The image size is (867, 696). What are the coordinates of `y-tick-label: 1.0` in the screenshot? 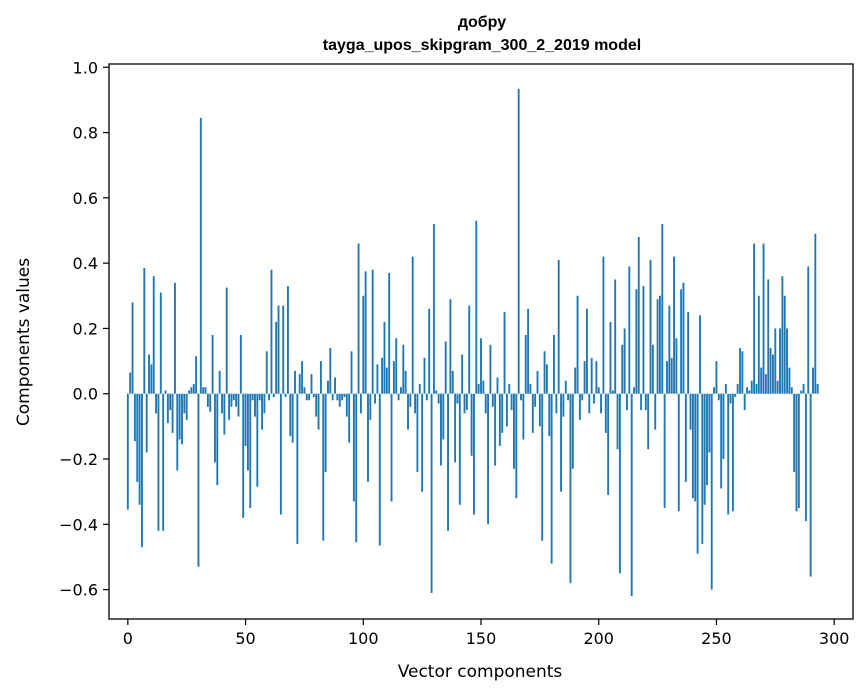 It's located at (85, 67).